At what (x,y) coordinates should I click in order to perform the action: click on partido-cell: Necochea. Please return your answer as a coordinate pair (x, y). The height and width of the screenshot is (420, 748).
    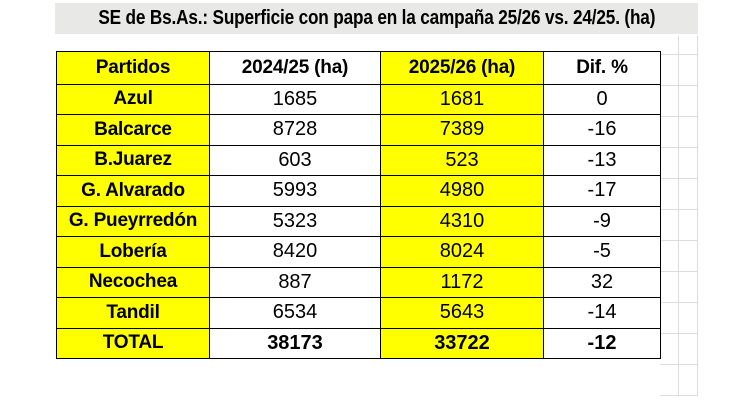
    Looking at the image, I should click on (133, 282).